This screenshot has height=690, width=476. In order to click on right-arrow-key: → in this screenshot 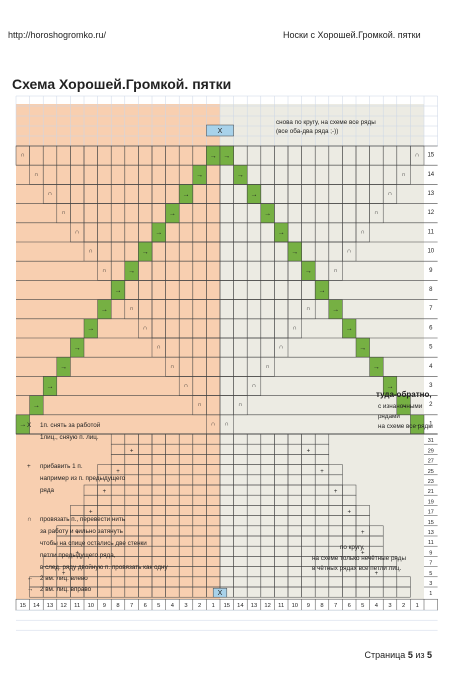, I will do `click(30, 589)`.